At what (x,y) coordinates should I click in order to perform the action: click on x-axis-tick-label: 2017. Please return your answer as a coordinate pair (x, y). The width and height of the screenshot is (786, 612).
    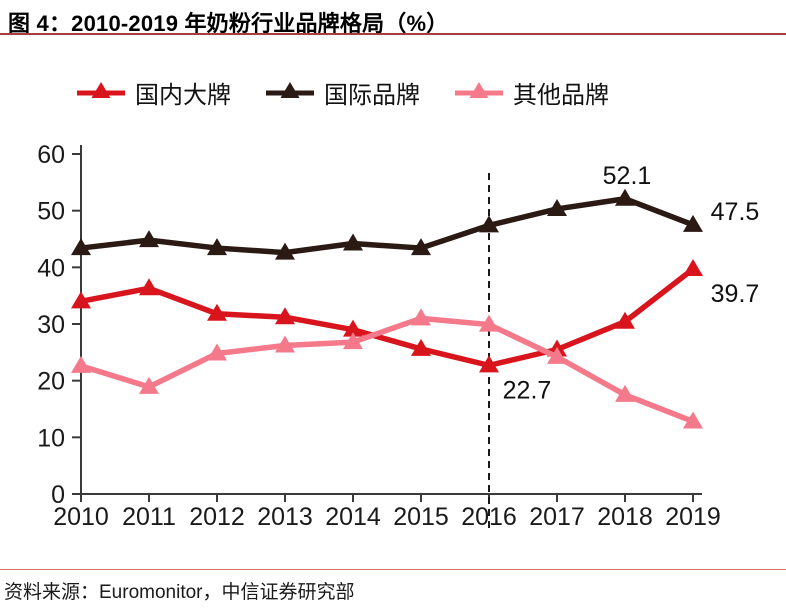
    Looking at the image, I should click on (557, 517).